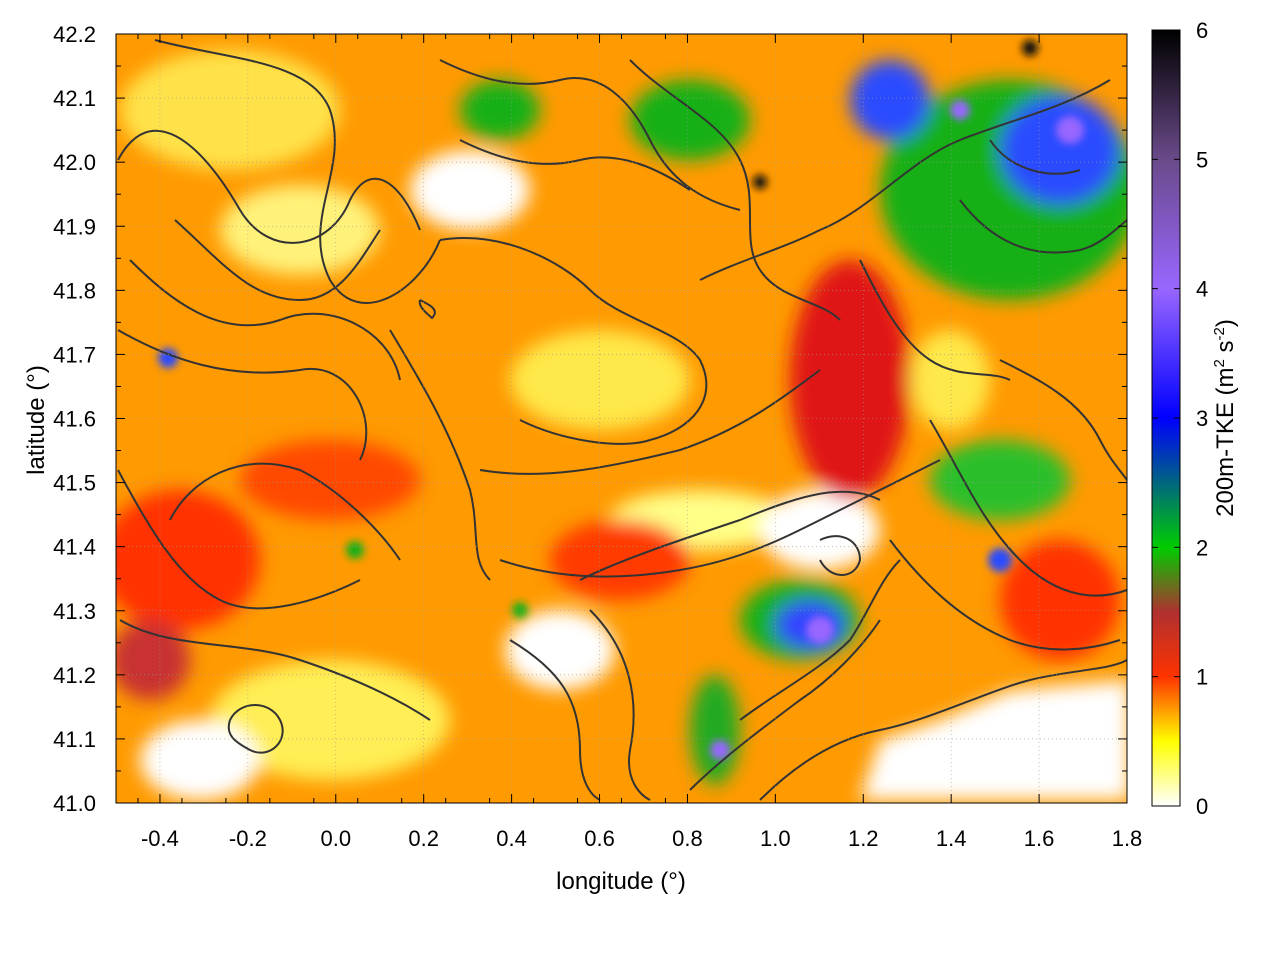 This screenshot has height=960, width=1280. Describe the element at coordinates (687, 838) in the screenshot. I see `x-tick-label: 0.8` at that location.